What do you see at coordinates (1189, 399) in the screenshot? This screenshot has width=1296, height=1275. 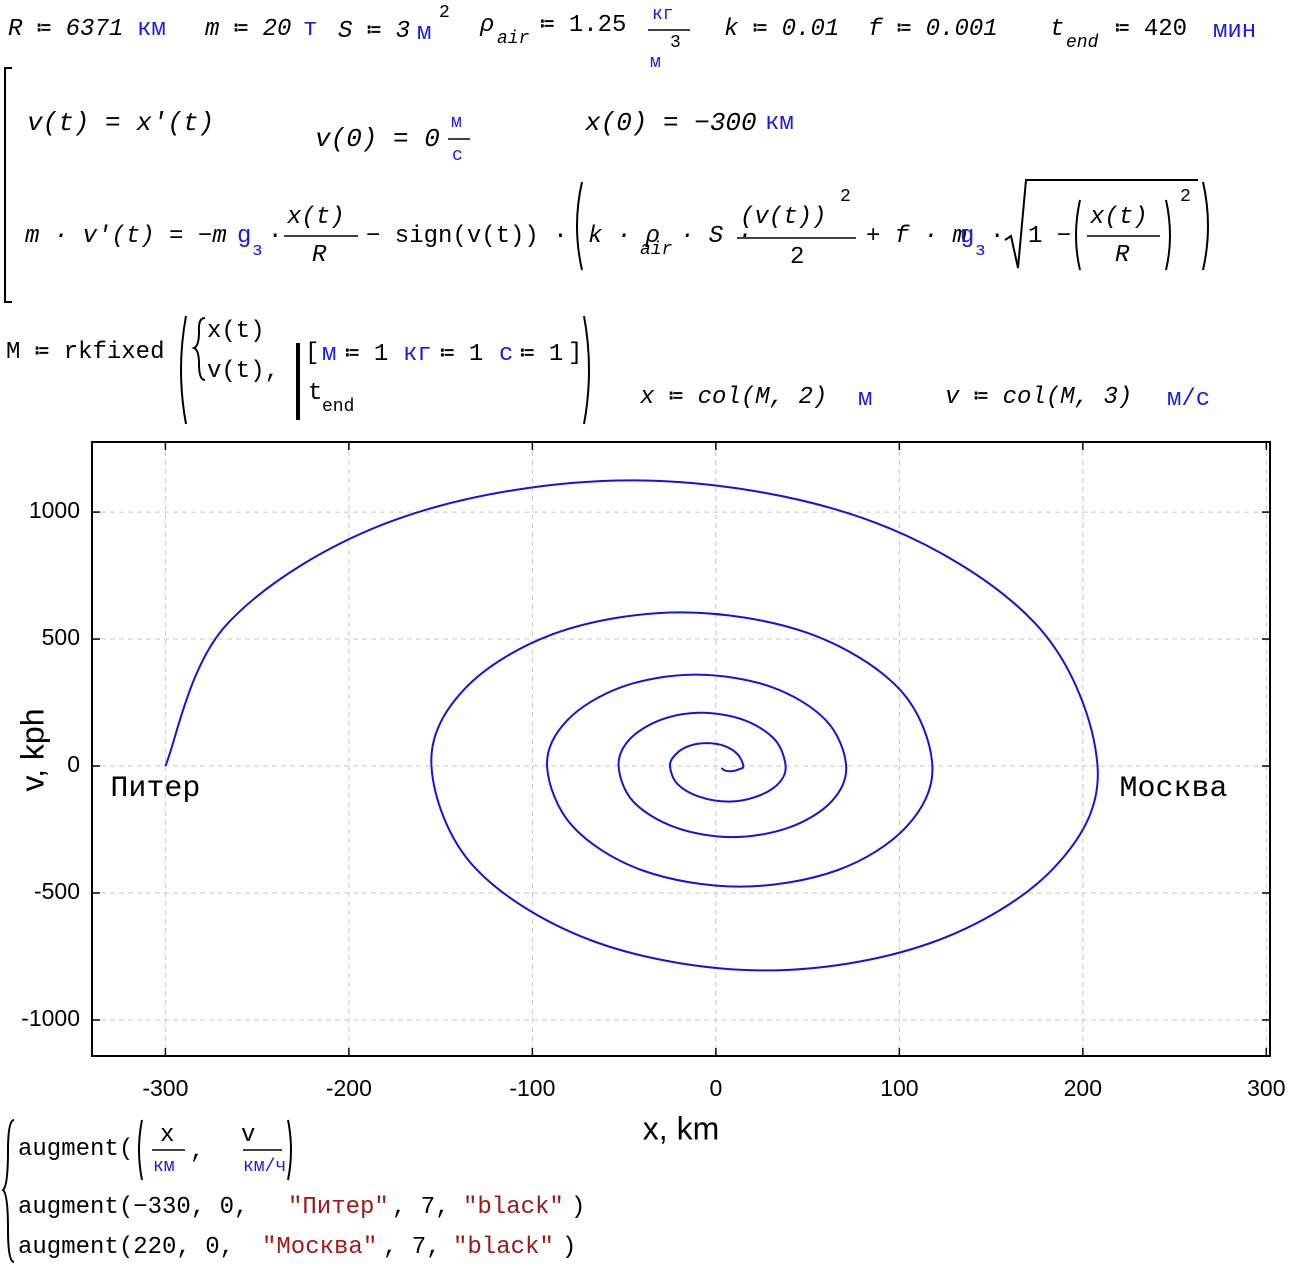 I see `unit: м/с` at bounding box center [1189, 399].